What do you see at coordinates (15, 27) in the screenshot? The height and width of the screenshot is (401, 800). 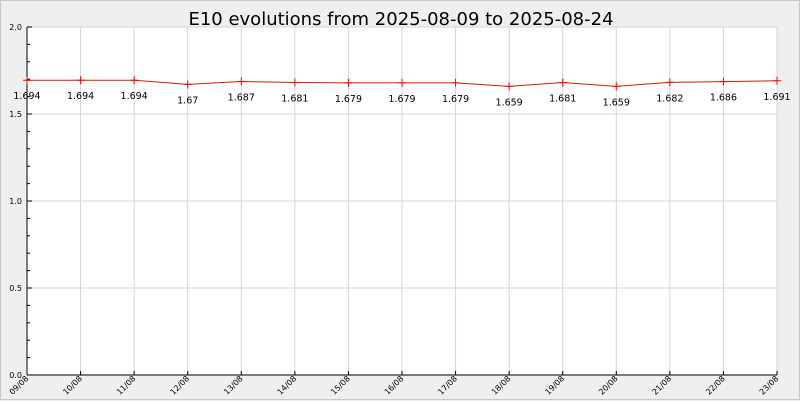 I see `y-tick-label: 2.0` at bounding box center [15, 27].